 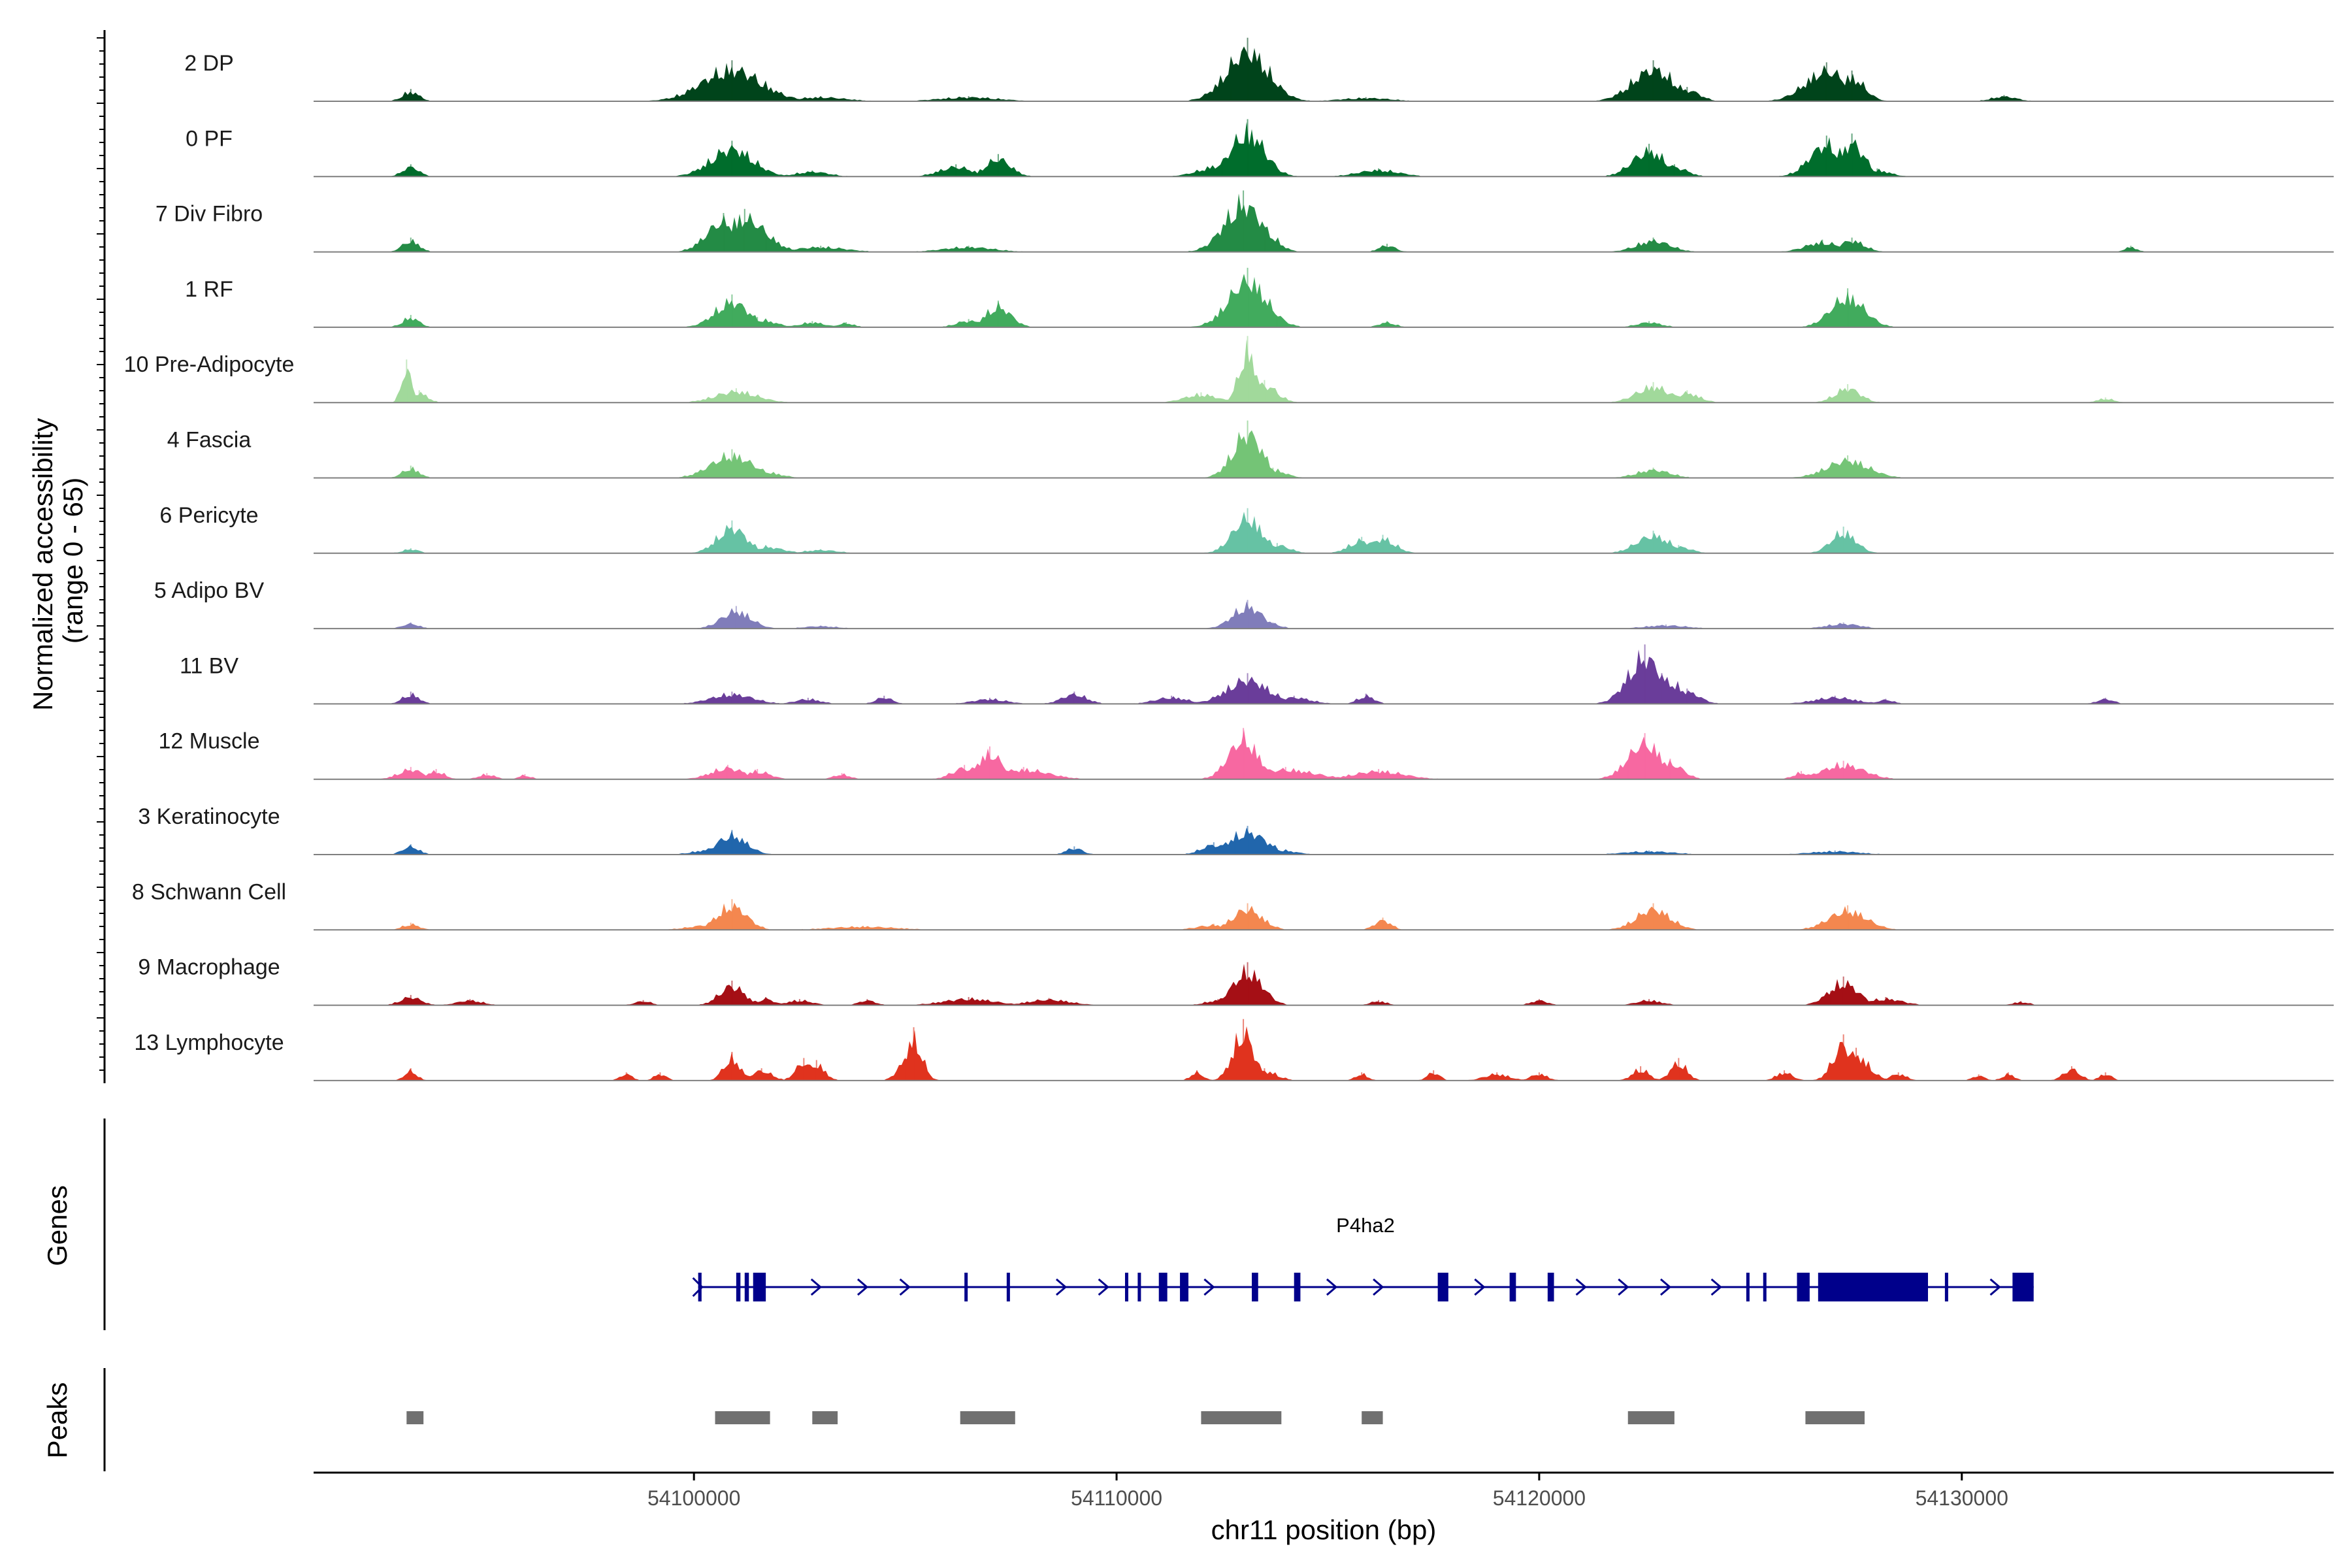 What do you see at coordinates (693, 1498) in the screenshot?
I see `x-tick-label: 54100000` at bounding box center [693, 1498].